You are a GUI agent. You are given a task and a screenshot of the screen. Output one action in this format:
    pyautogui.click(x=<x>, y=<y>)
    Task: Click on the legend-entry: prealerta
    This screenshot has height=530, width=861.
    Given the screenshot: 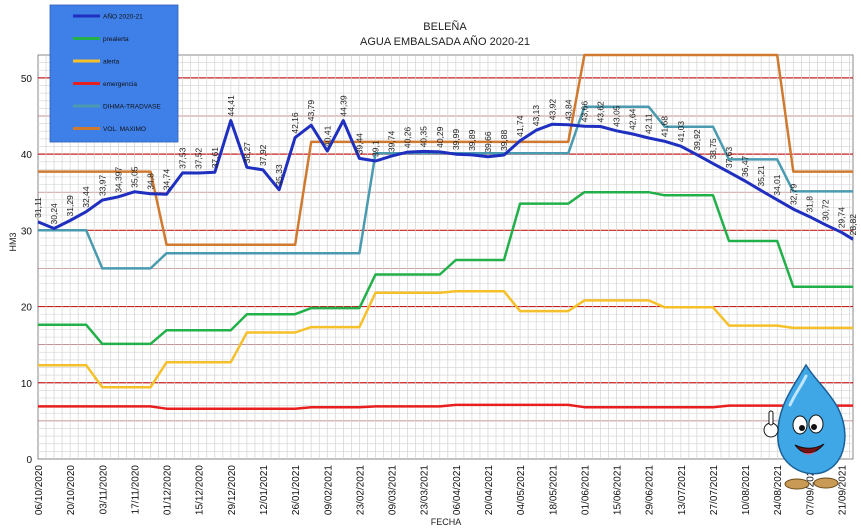 What is the action you would take?
    pyautogui.click(x=116, y=39)
    